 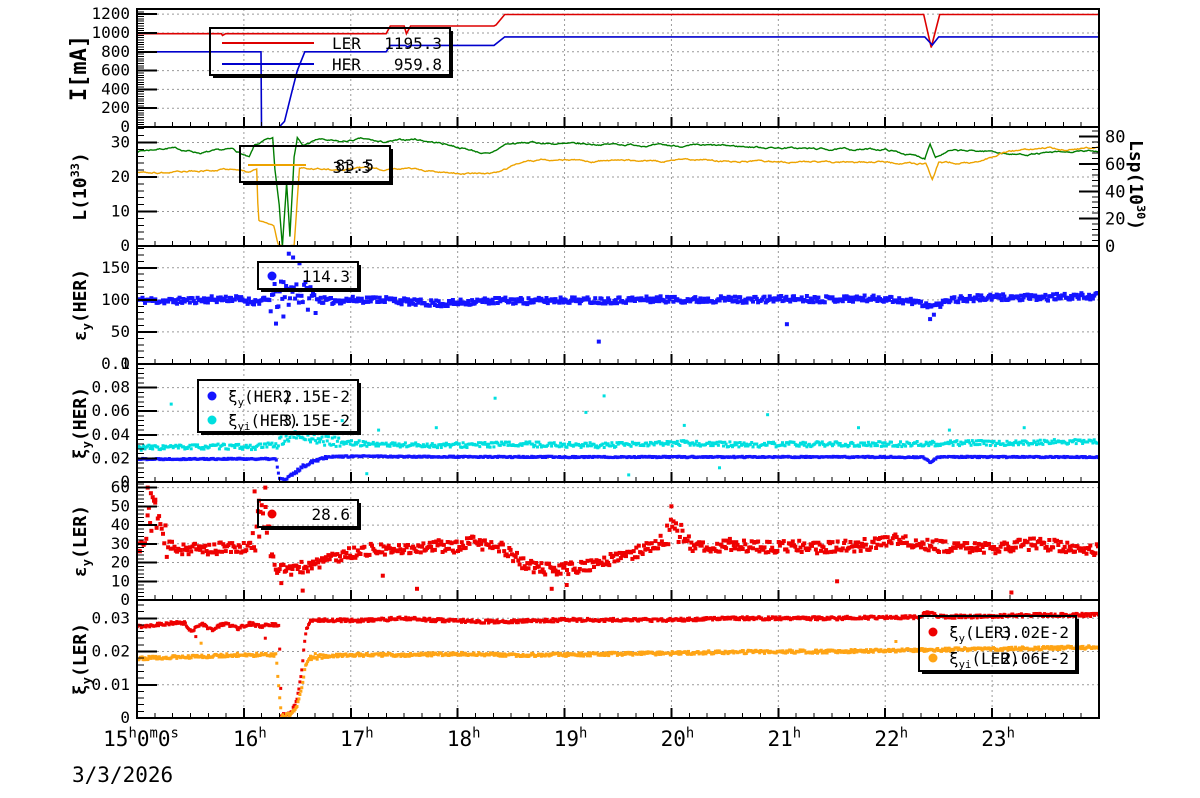 What do you see at coordinates (998, 738) in the screenshot?
I see `x-tick-label: 23h` at bounding box center [998, 738].